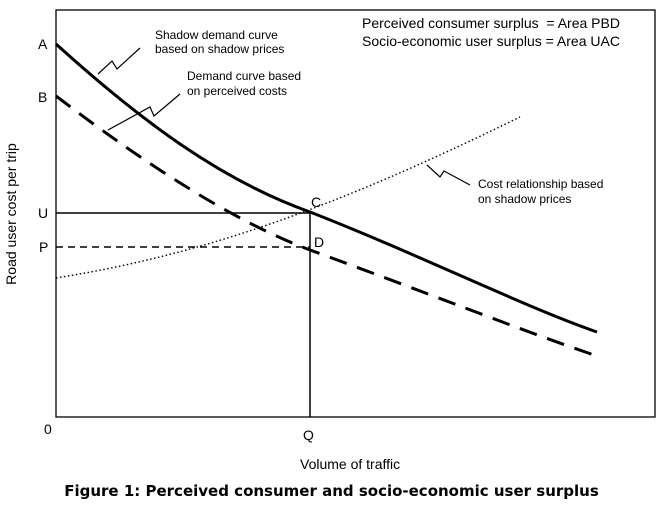  I want to click on cost-relationship-label-line2: on shadow prices, so click(524, 199).